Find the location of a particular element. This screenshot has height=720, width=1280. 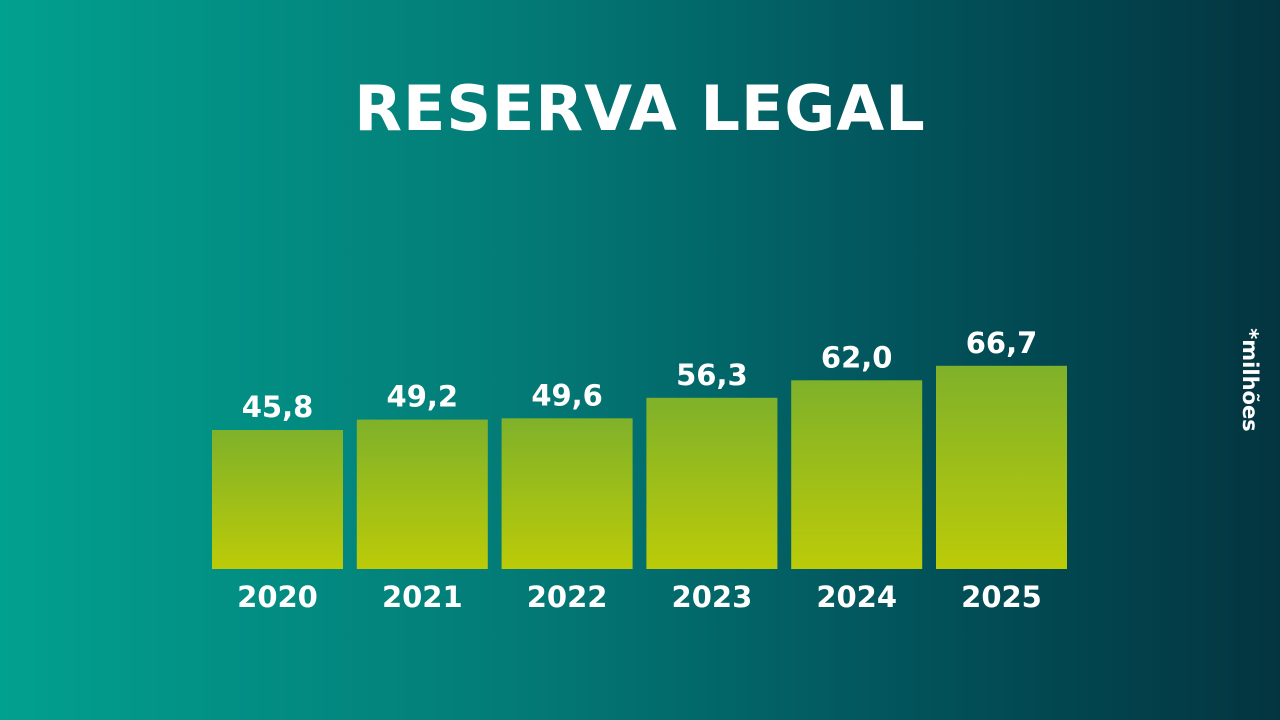

bar-2022 is located at coordinates (567, 493).